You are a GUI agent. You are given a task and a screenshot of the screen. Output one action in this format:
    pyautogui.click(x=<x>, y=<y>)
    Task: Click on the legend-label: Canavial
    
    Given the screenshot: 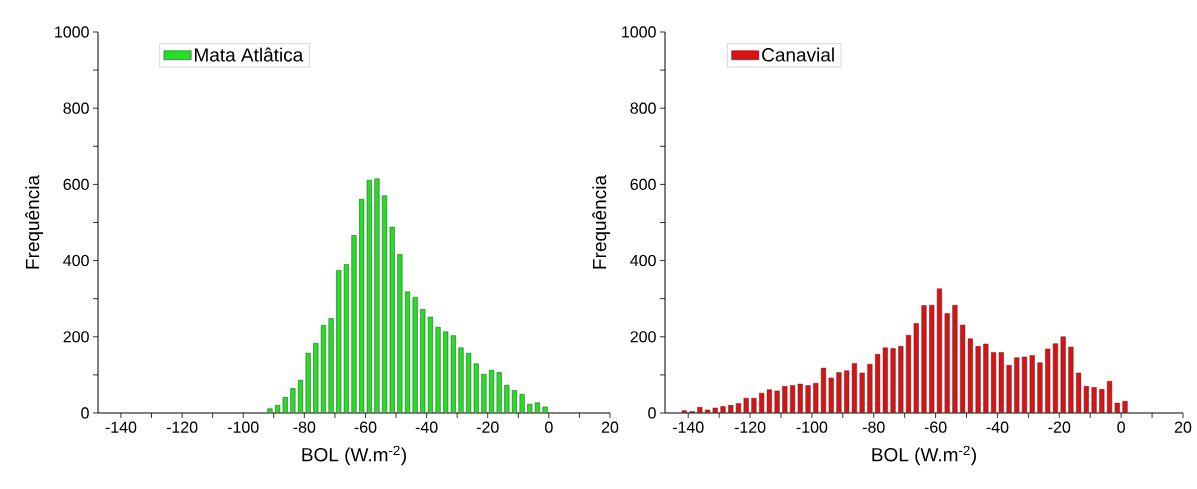 What is the action you would take?
    pyautogui.click(x=798, y=54)
    